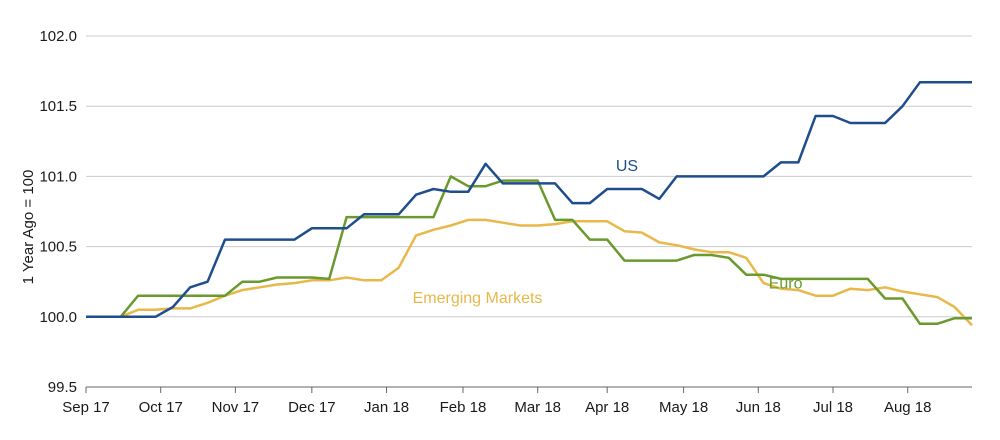 Image resolution: width=1000 pixels, height=440 pixels. I want to click on x-tick-label: Dec 17, so click(312, 407).